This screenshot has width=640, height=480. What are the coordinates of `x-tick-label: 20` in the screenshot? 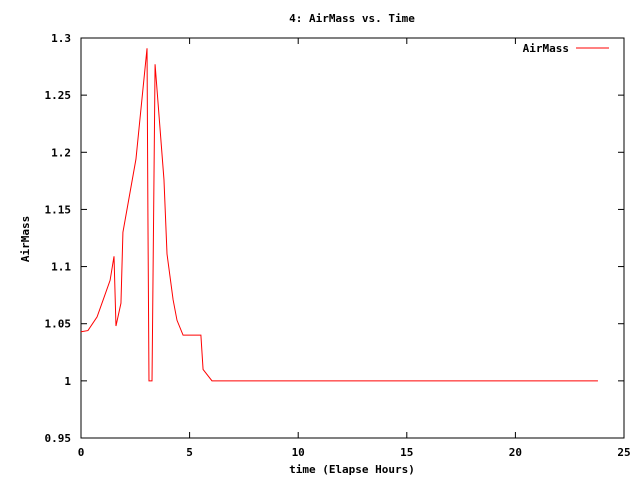 It's located at (515, 452).